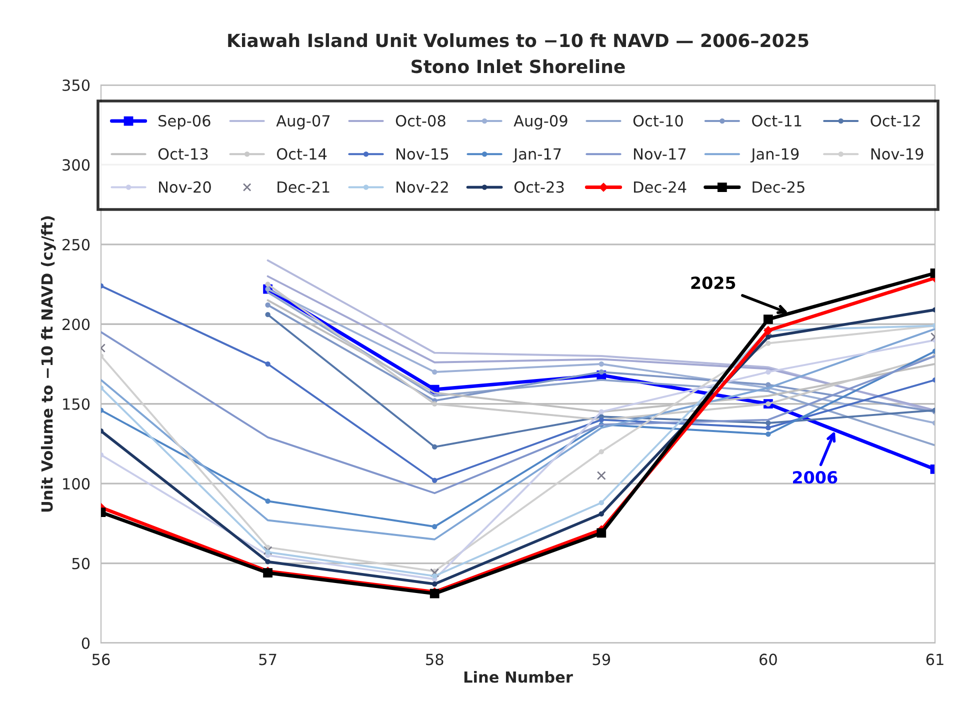 The height and width of the screenshot is (710, 969). Describe the element at coordinates (86, 643) in the screenshot. I see `y-tick-label: 0` at that location.